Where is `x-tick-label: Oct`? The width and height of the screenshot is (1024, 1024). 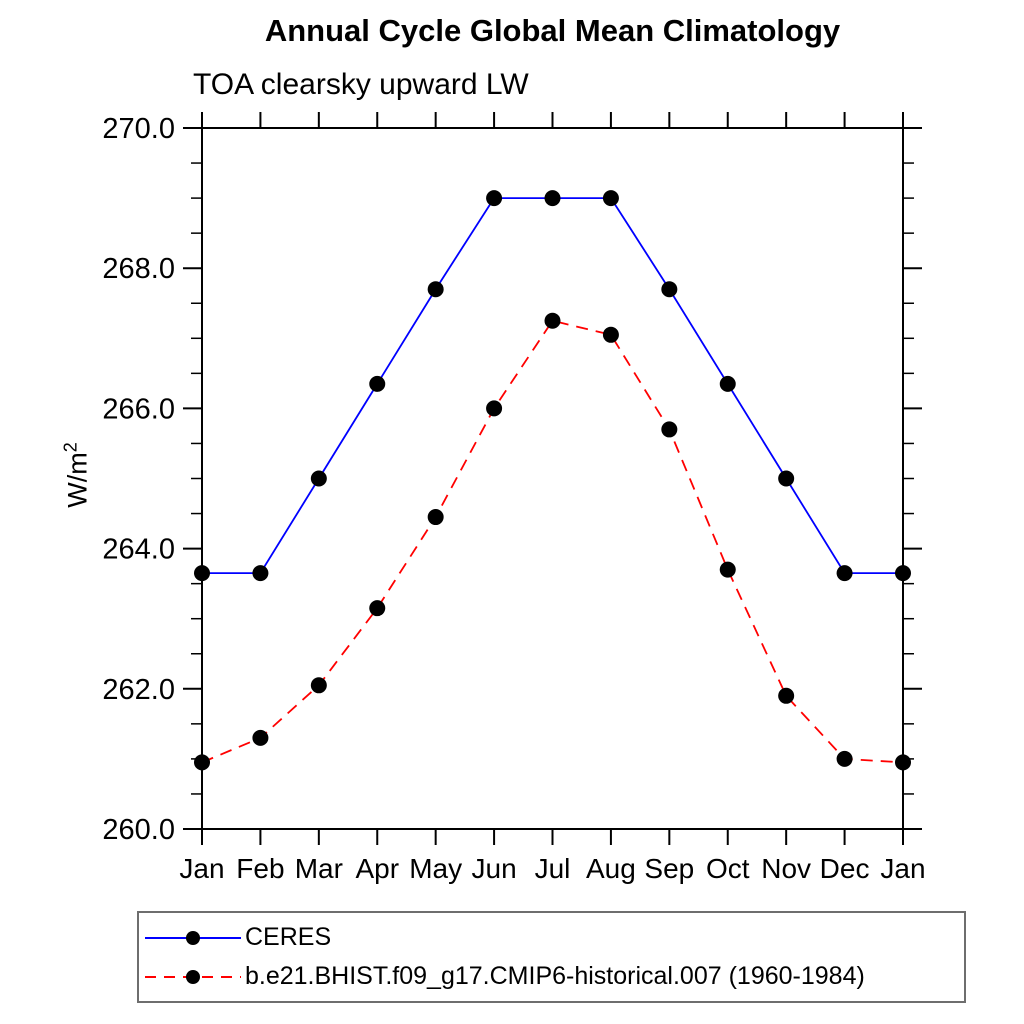 x-tick-label: Oct is located at coordinates (728, 868).